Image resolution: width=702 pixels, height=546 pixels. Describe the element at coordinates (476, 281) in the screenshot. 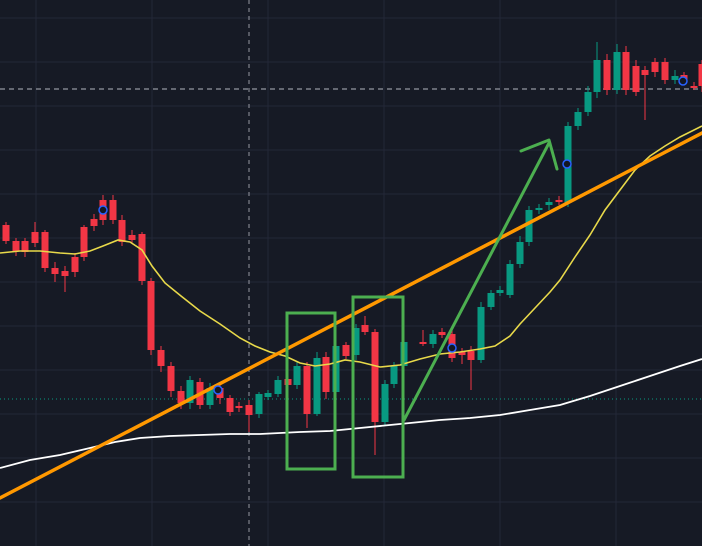

I see `annotation-arrow` at that location.